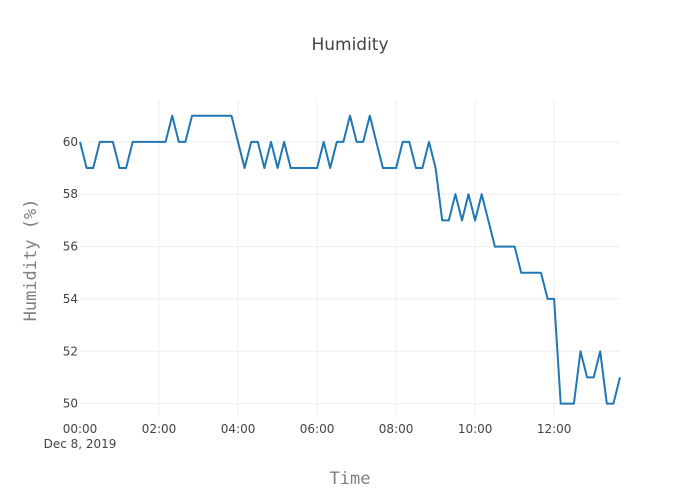 The width and height of the screenshot is (700, 500). I want to click on x-axis-title: Time, so click(350, 479).